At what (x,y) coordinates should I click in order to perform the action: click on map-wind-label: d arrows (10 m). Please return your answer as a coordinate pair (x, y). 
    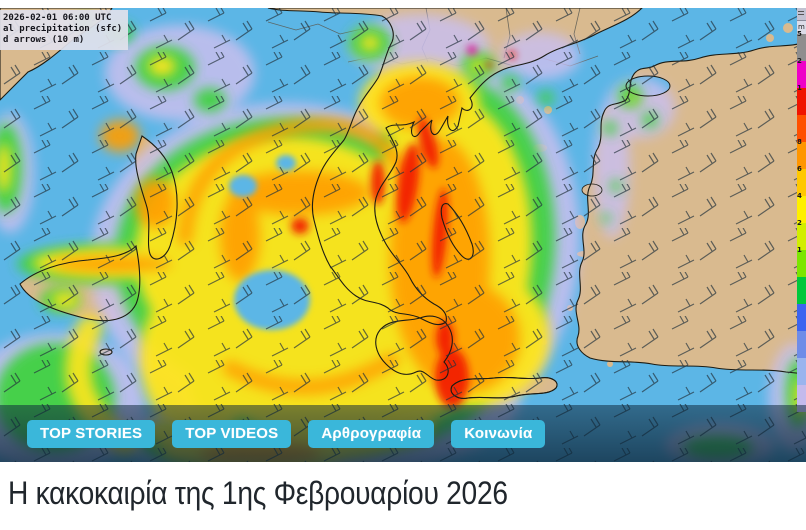
    Looking at the image, I should click on (44, 40).